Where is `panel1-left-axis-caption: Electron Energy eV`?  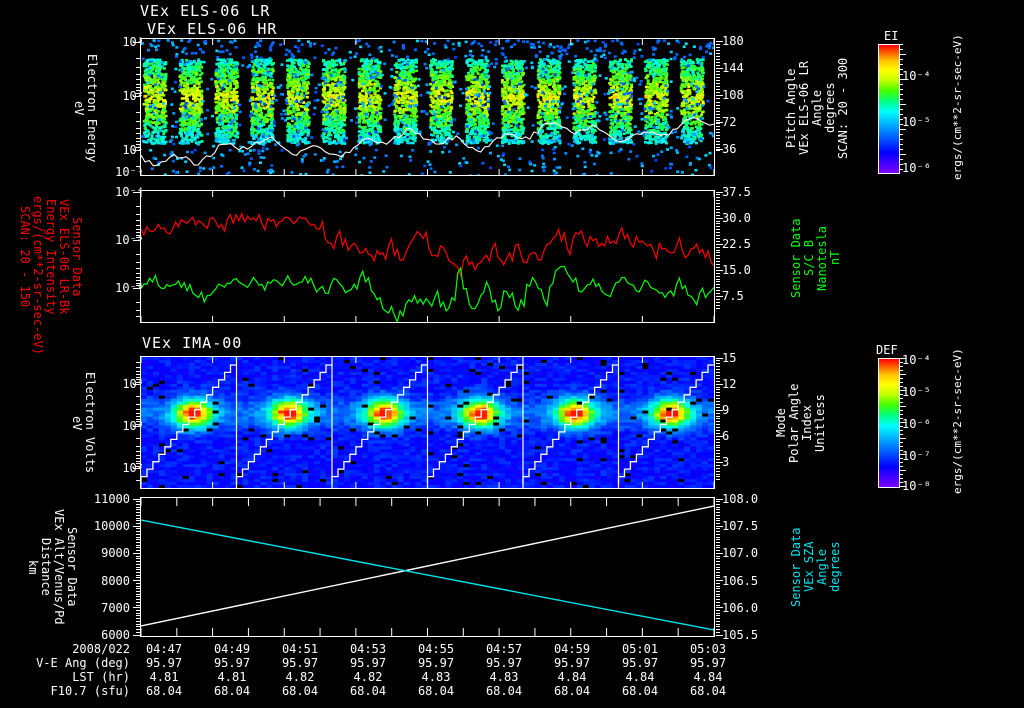 panel1-left-axis-caption: Electron Energy eV is located at coordinates (85, 108).